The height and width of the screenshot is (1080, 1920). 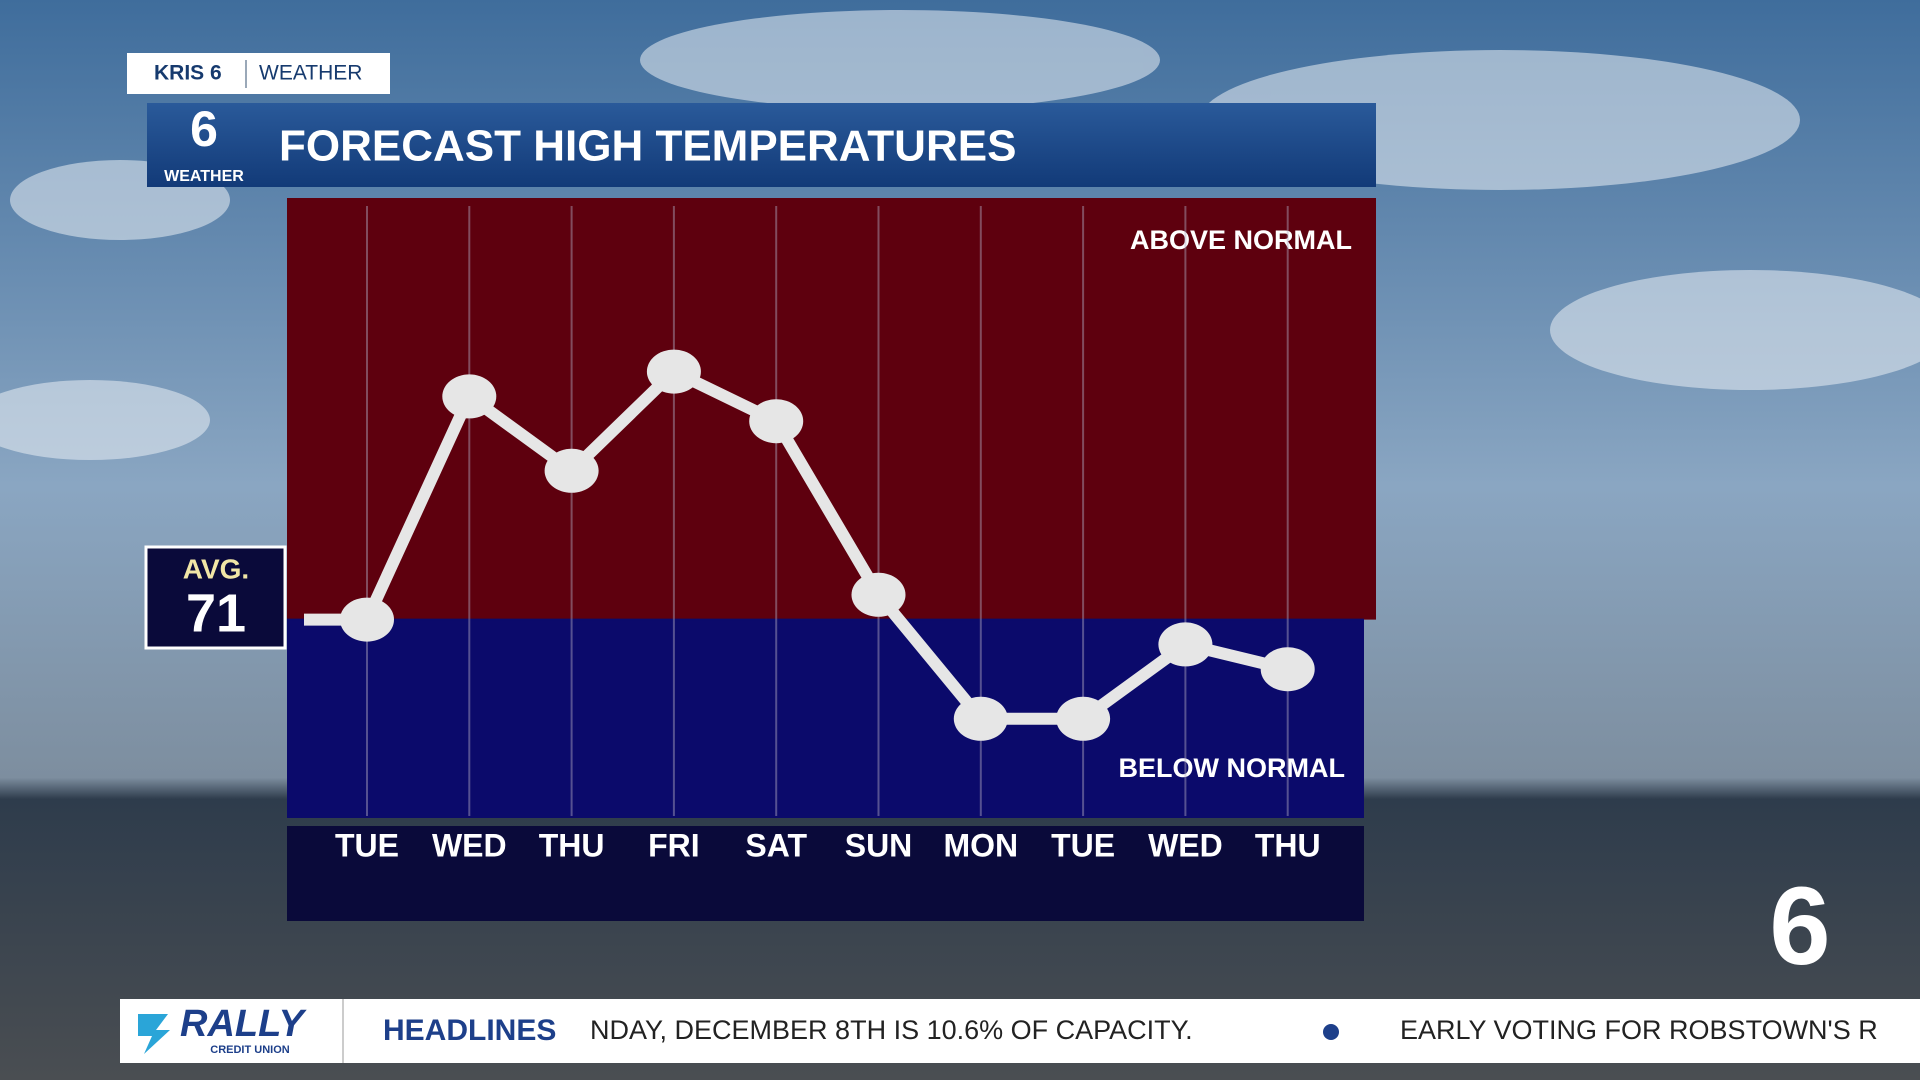 What do you see at coordinates (1331, 1032) in the screenshot?
I see `ticker-dot` at bounding box center [1331, 1032].